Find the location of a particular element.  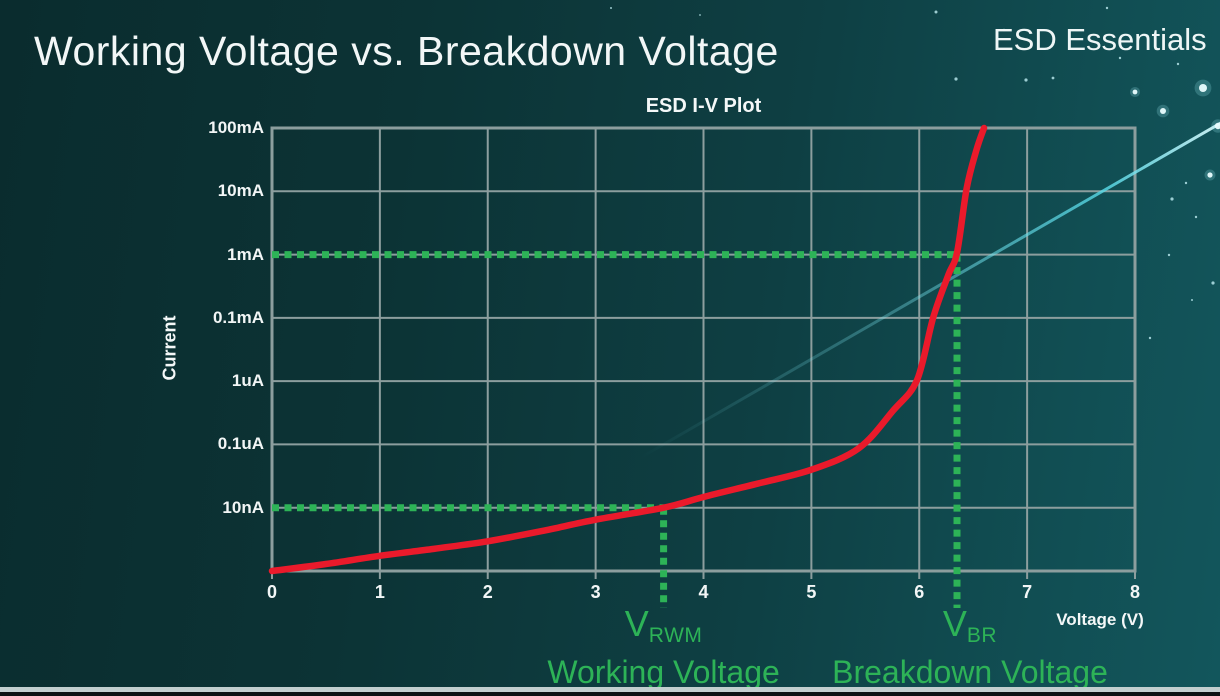

page-title: Working Voltage vs. Breakdown Voltage is located at coordinates (406, 51).